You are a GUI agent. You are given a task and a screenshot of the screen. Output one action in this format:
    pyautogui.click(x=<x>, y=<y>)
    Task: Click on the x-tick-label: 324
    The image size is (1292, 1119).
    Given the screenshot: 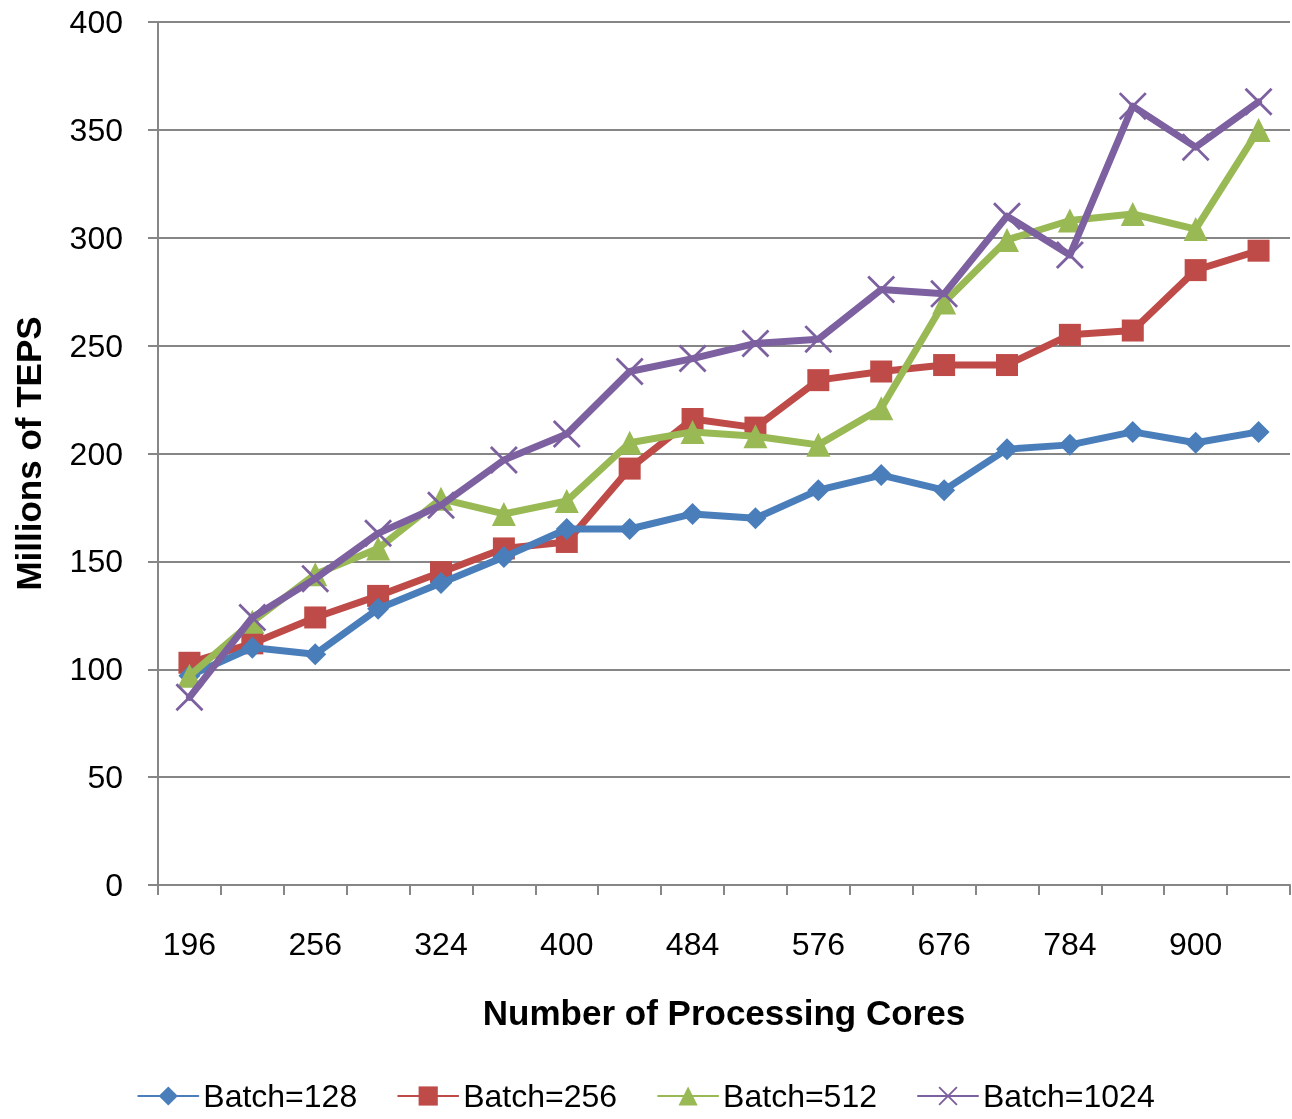 What is the action you would take?
    pyautogui.click(x=441, y=944)
    